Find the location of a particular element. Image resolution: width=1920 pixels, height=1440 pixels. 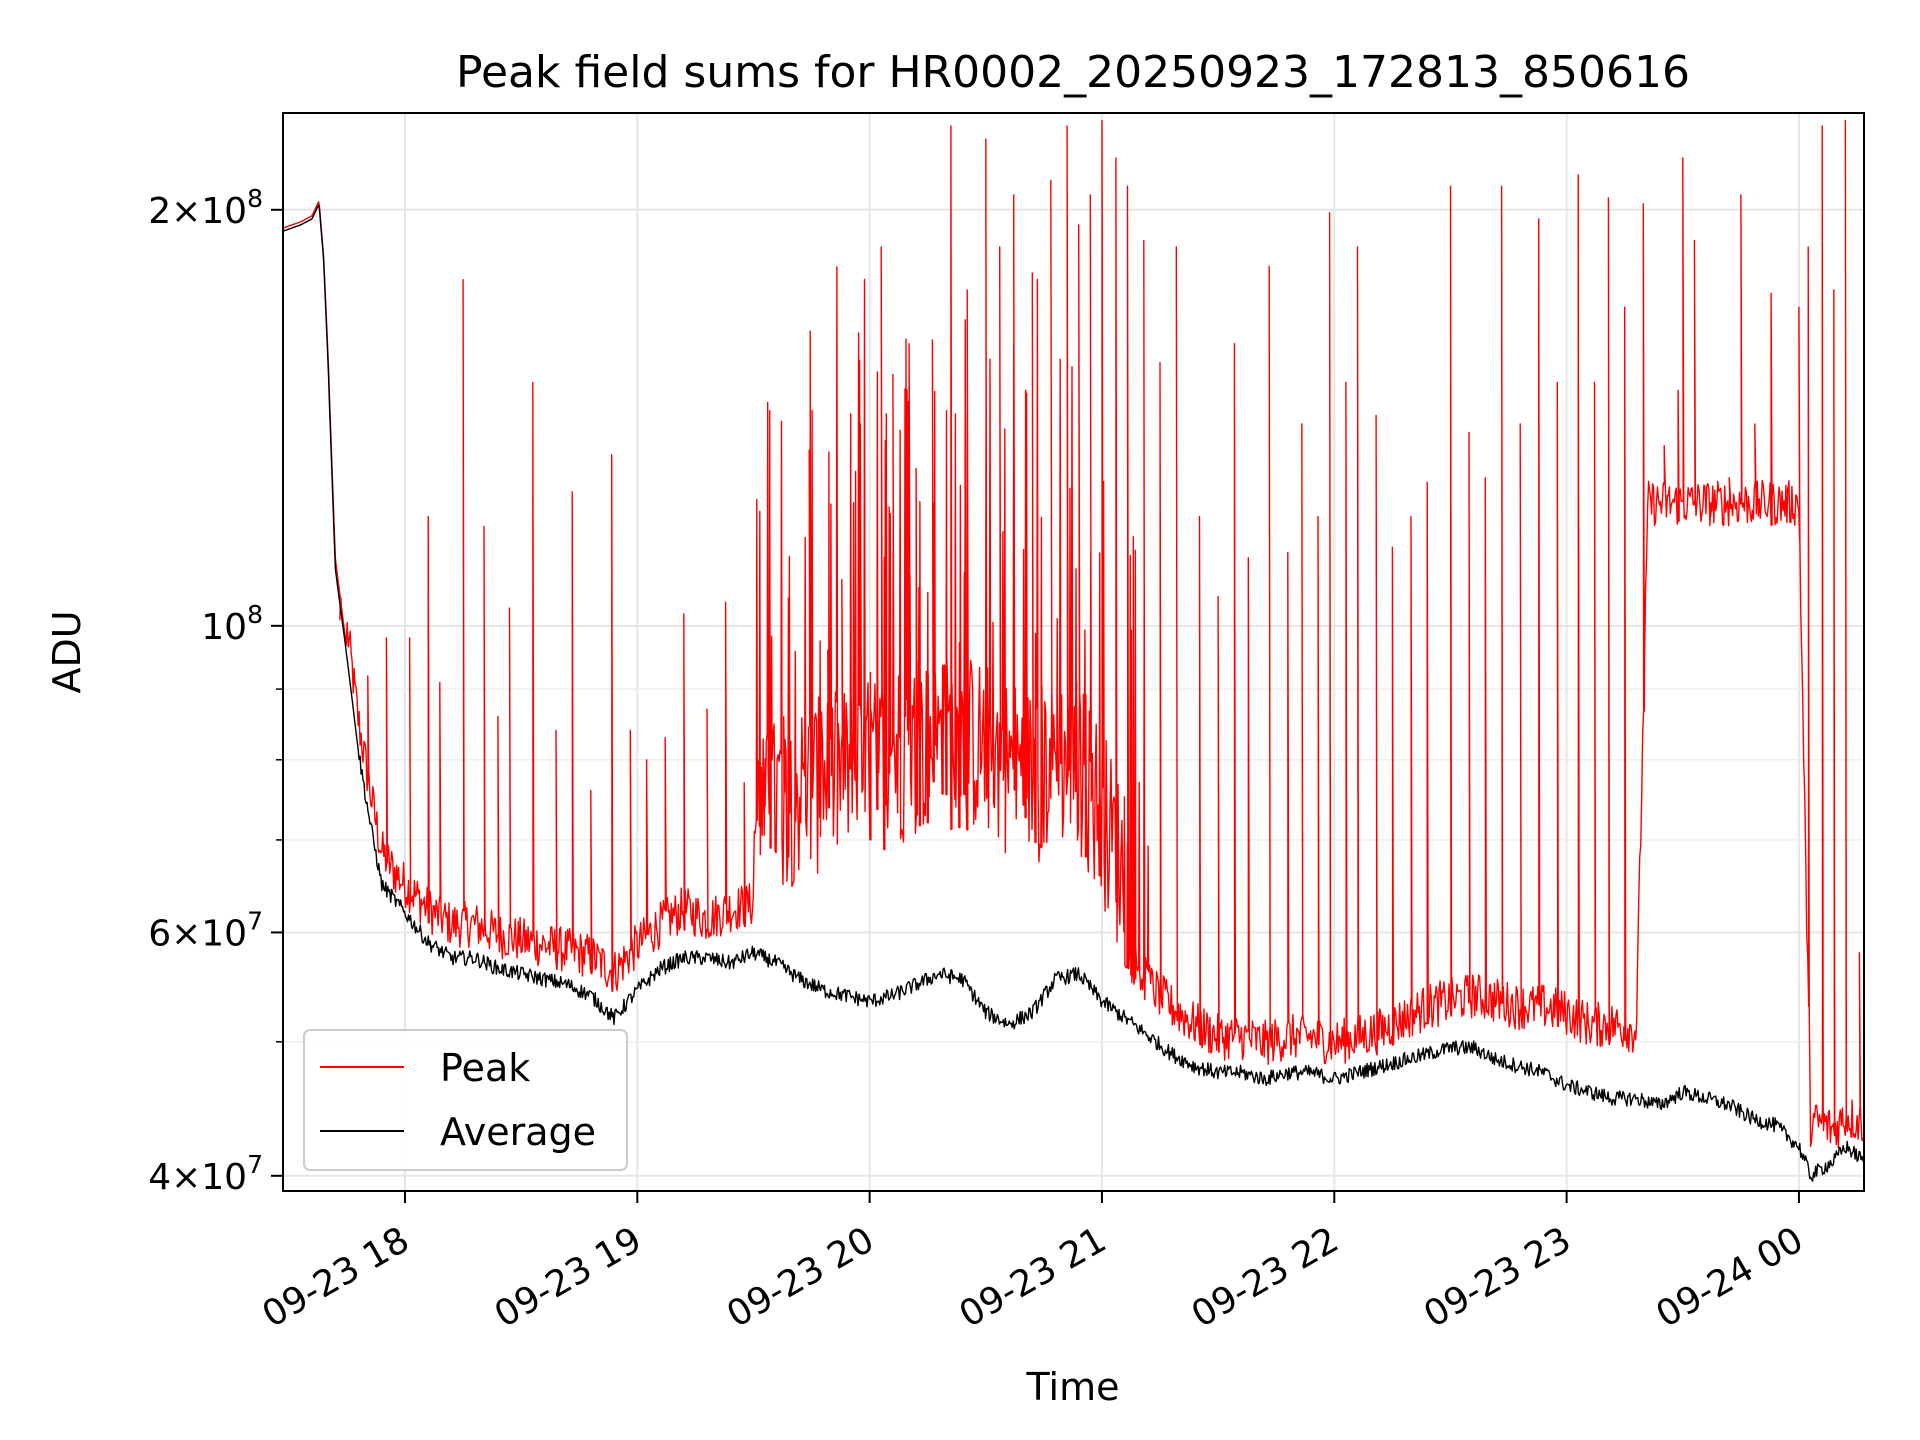

legend: Peak Average is located at coordinates (465, 1100).